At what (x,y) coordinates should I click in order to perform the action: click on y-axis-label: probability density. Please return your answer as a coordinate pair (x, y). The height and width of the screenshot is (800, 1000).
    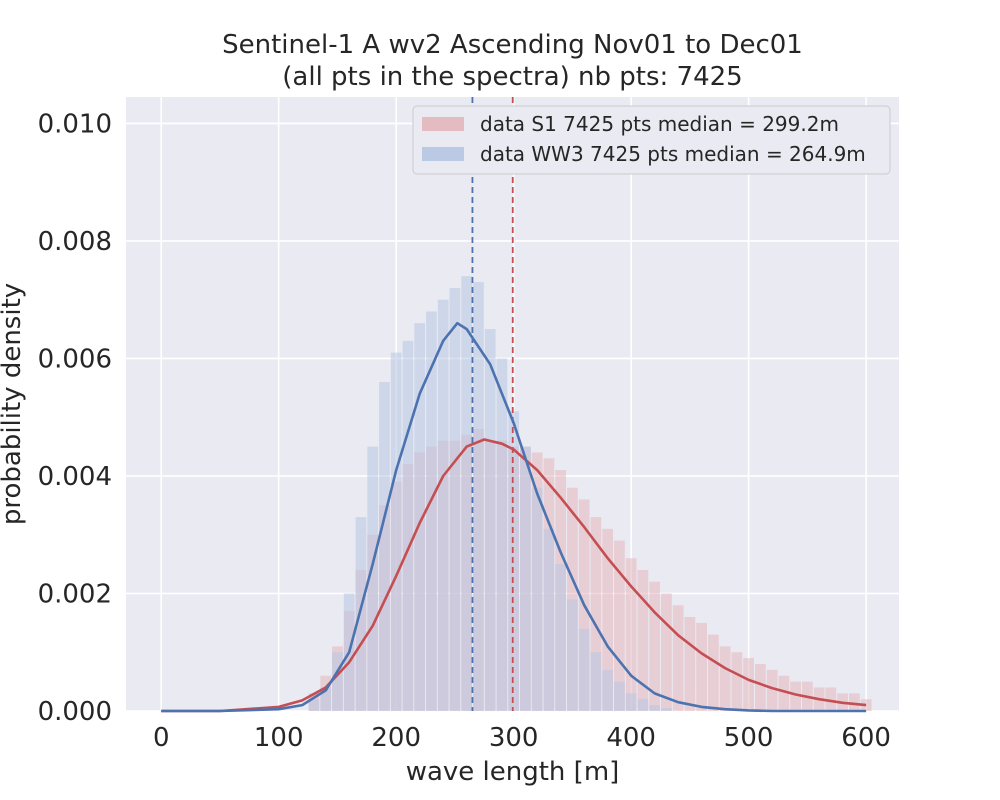
    Looking at the image, I should click on (13, 404).